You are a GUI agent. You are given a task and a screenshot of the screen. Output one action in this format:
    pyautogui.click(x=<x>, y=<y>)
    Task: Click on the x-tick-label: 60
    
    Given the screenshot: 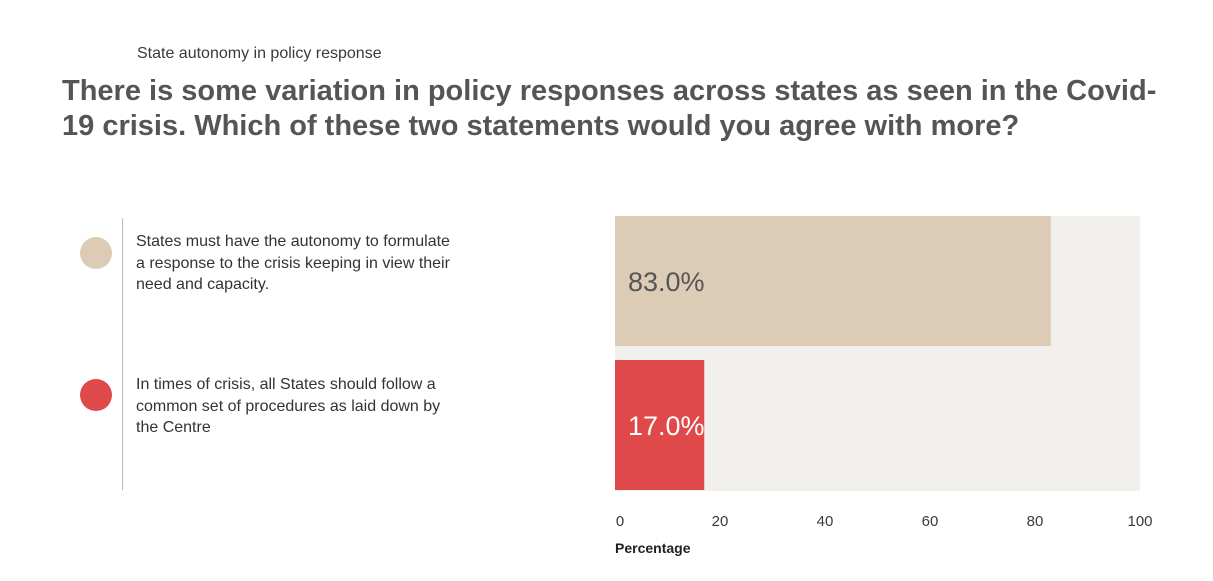 What is the action you would take?
    pyautogui.click(x=930, y=521)
    